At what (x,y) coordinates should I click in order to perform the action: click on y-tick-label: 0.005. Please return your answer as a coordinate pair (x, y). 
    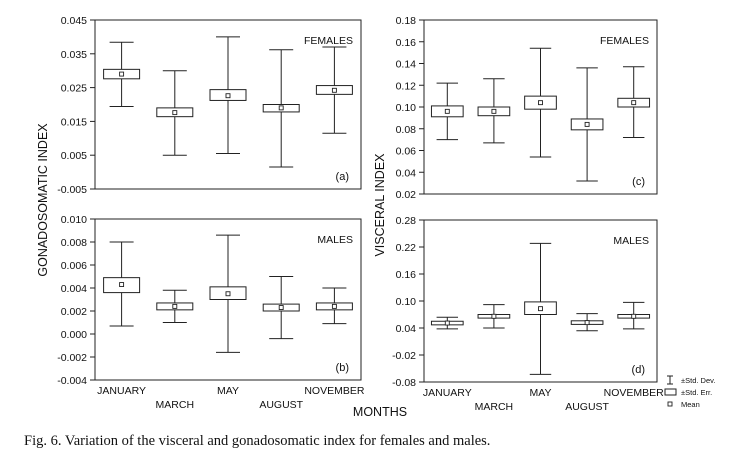
    Looking at the image, I should click on (74, 156).